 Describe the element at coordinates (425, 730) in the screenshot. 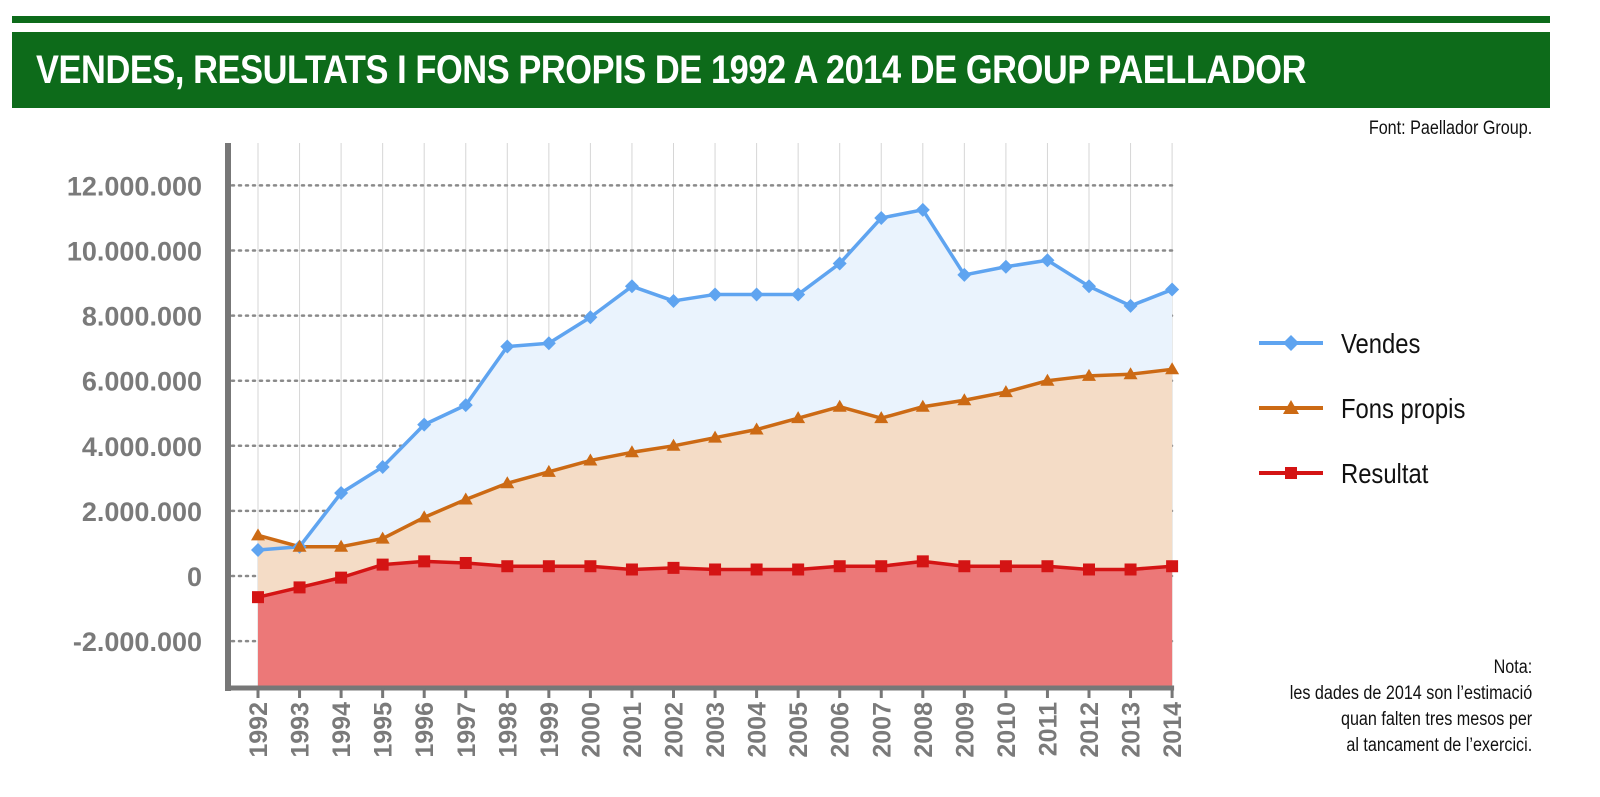

I see `x-tick-label: 1996` at that location.